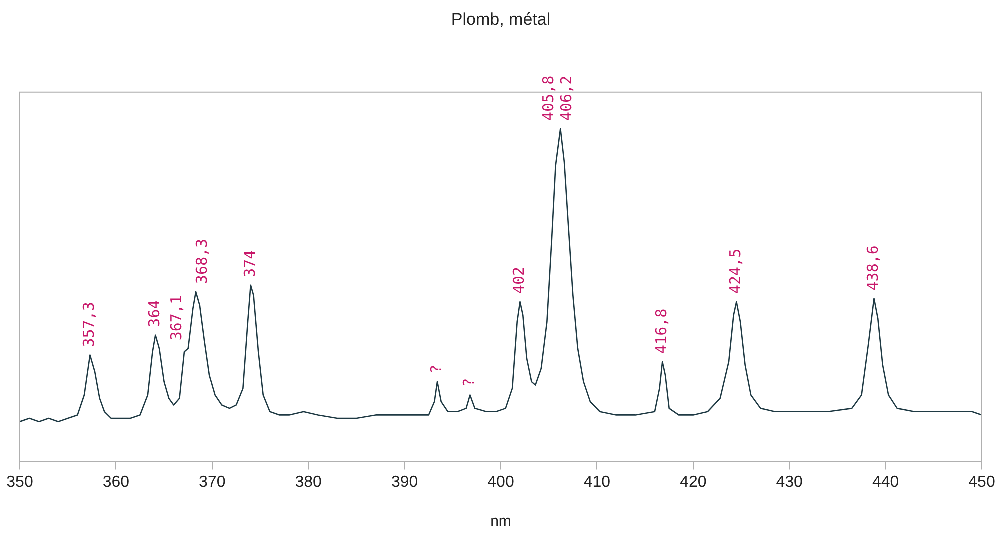  I want to click on x-tick-label: 370, so click(212, 482).